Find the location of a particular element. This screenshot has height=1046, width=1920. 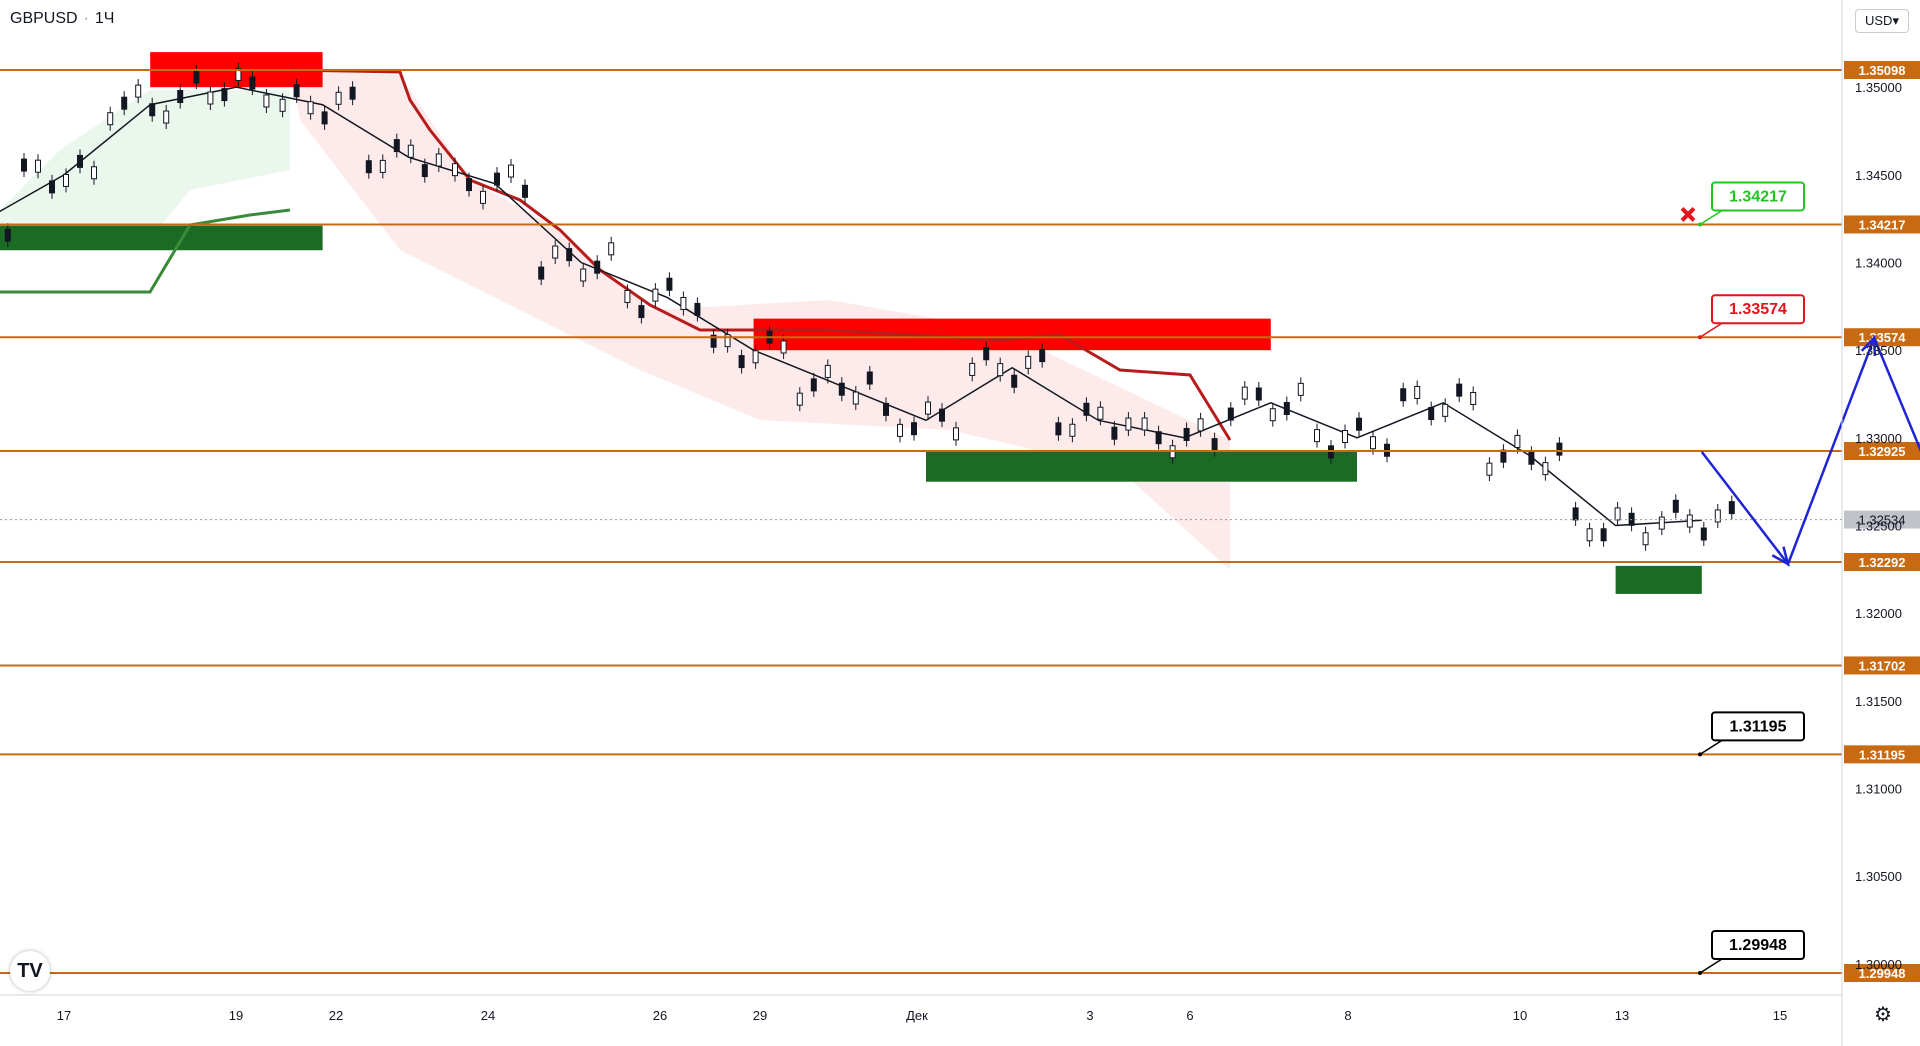

tradingview-logo-icon: TV is located at coordinates (30, 971).